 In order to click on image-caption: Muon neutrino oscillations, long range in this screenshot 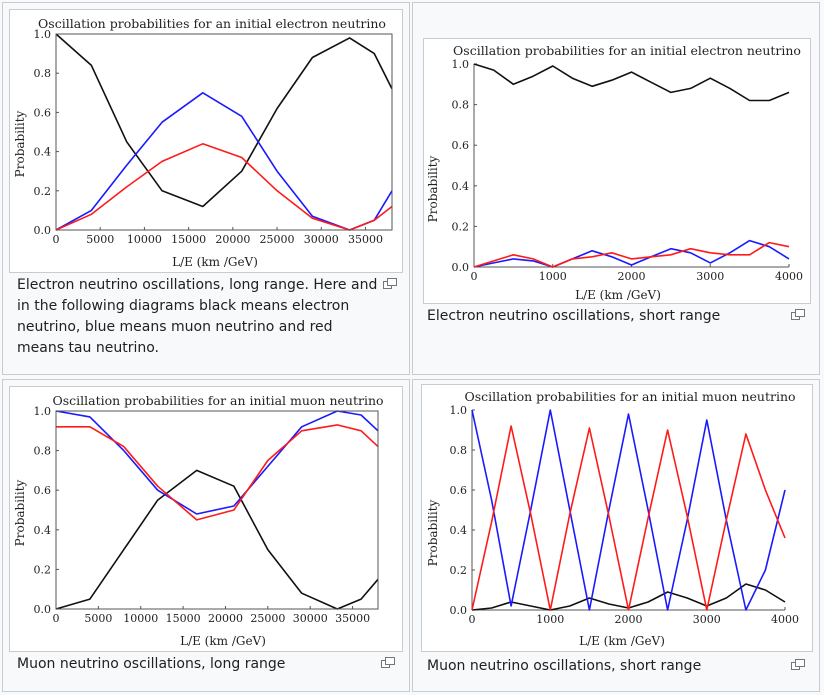, I will do `click(151, 664)`.